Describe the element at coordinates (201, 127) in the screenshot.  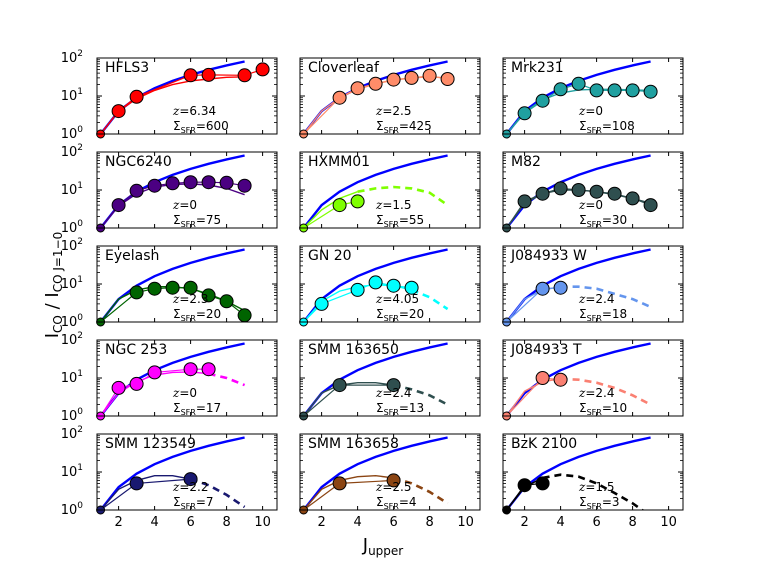
I see `sfr-label: ΣSFR=600` at that location.